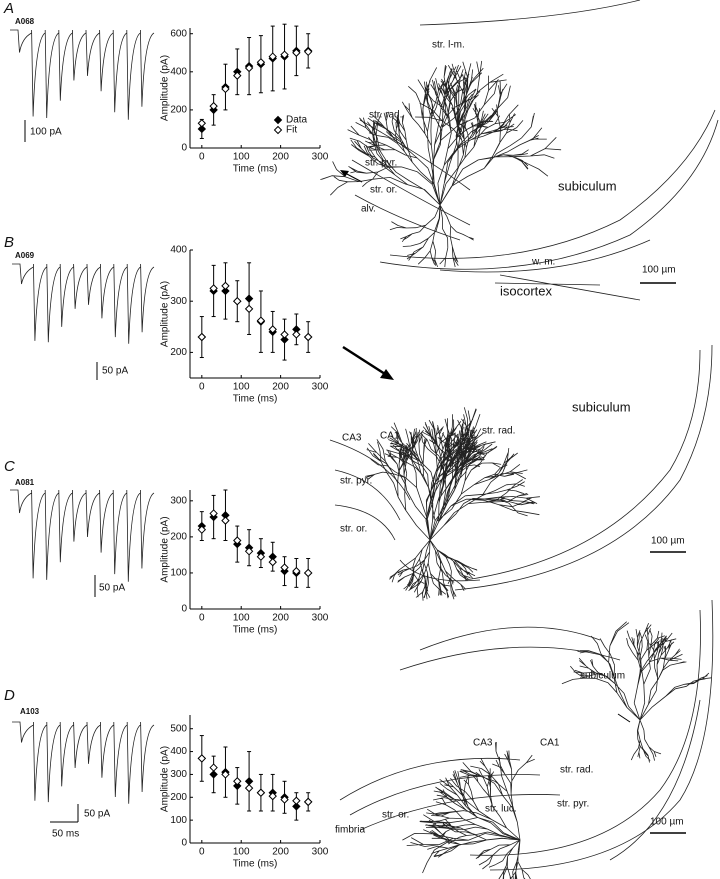  I want to click on anatomy-label: fimbria, so click(350, 830).